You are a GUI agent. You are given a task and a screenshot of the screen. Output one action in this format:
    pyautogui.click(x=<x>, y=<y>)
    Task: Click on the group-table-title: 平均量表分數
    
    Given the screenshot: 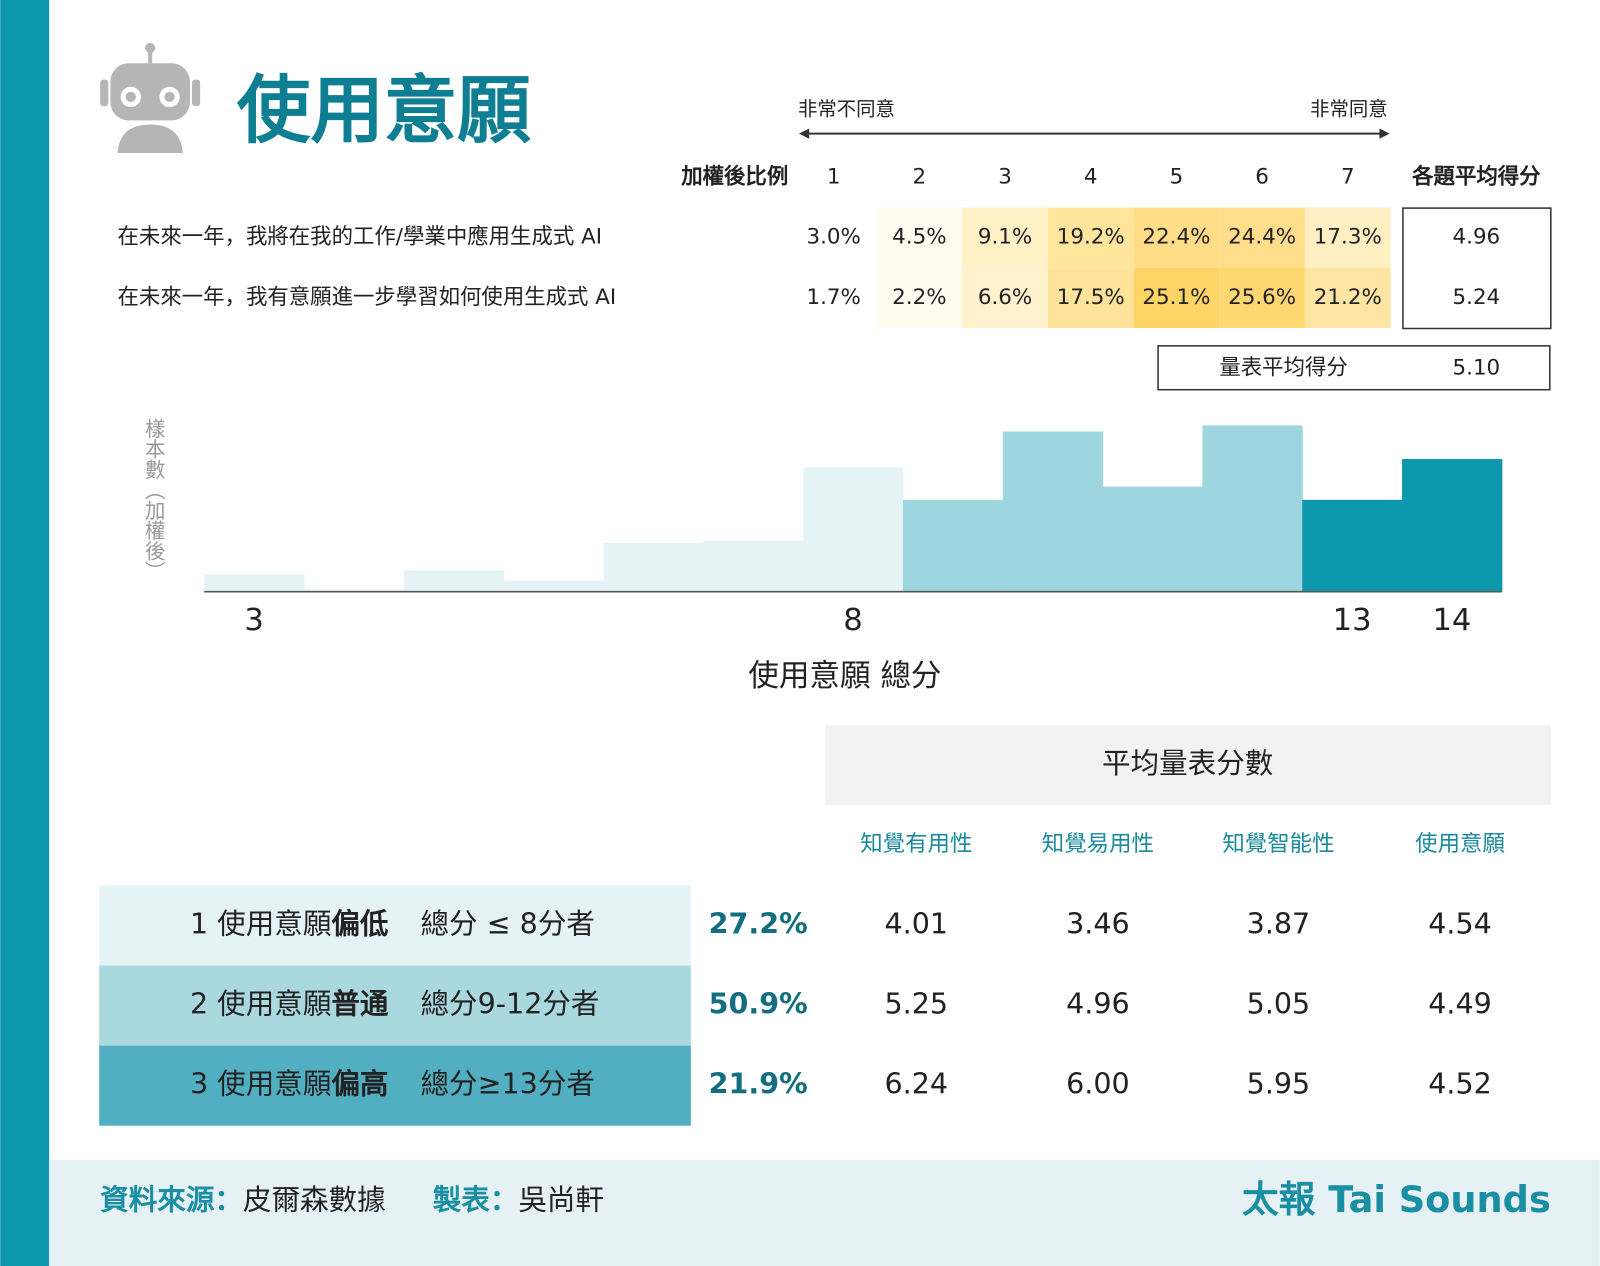 What is the action you would take?
    pyautogui.click(x=1187, y=763)
    